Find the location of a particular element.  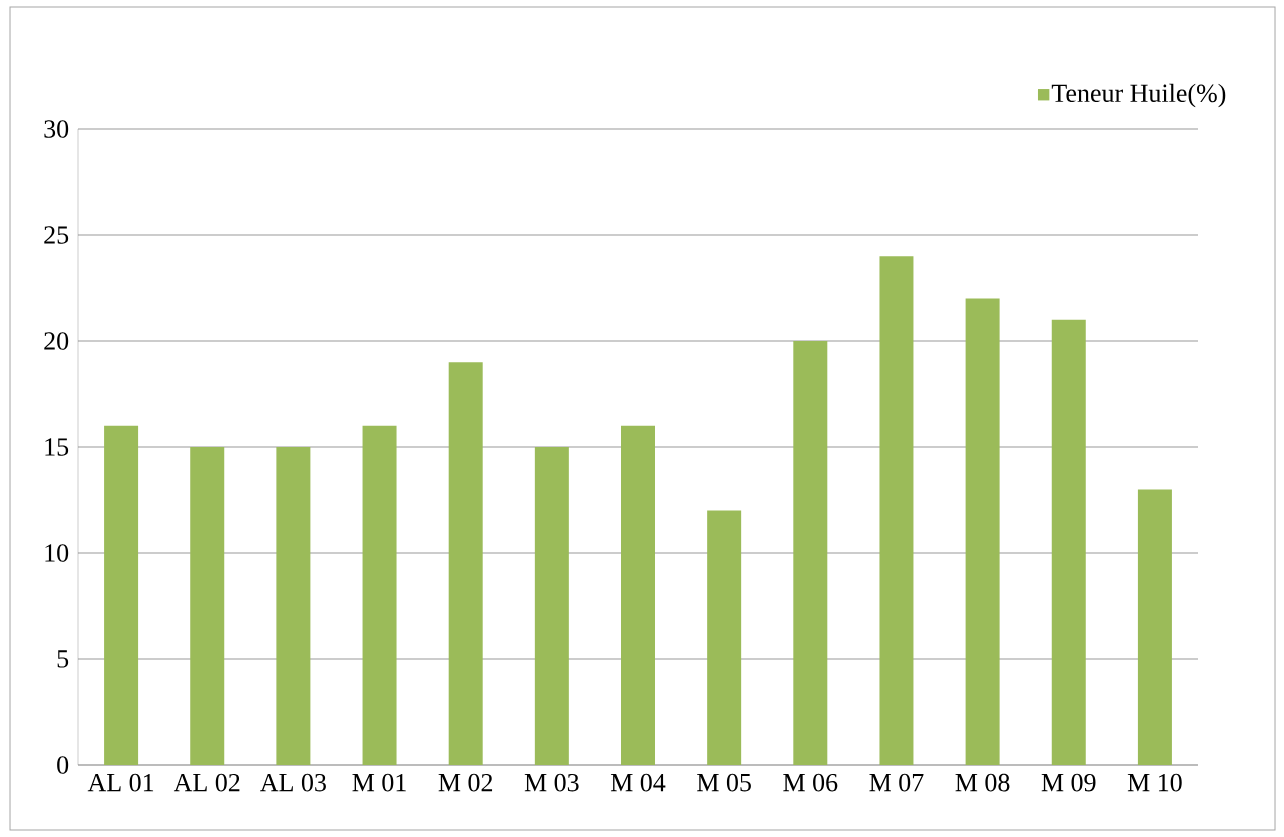

y-tick-label: 25 is located at coordinates (56, 235).